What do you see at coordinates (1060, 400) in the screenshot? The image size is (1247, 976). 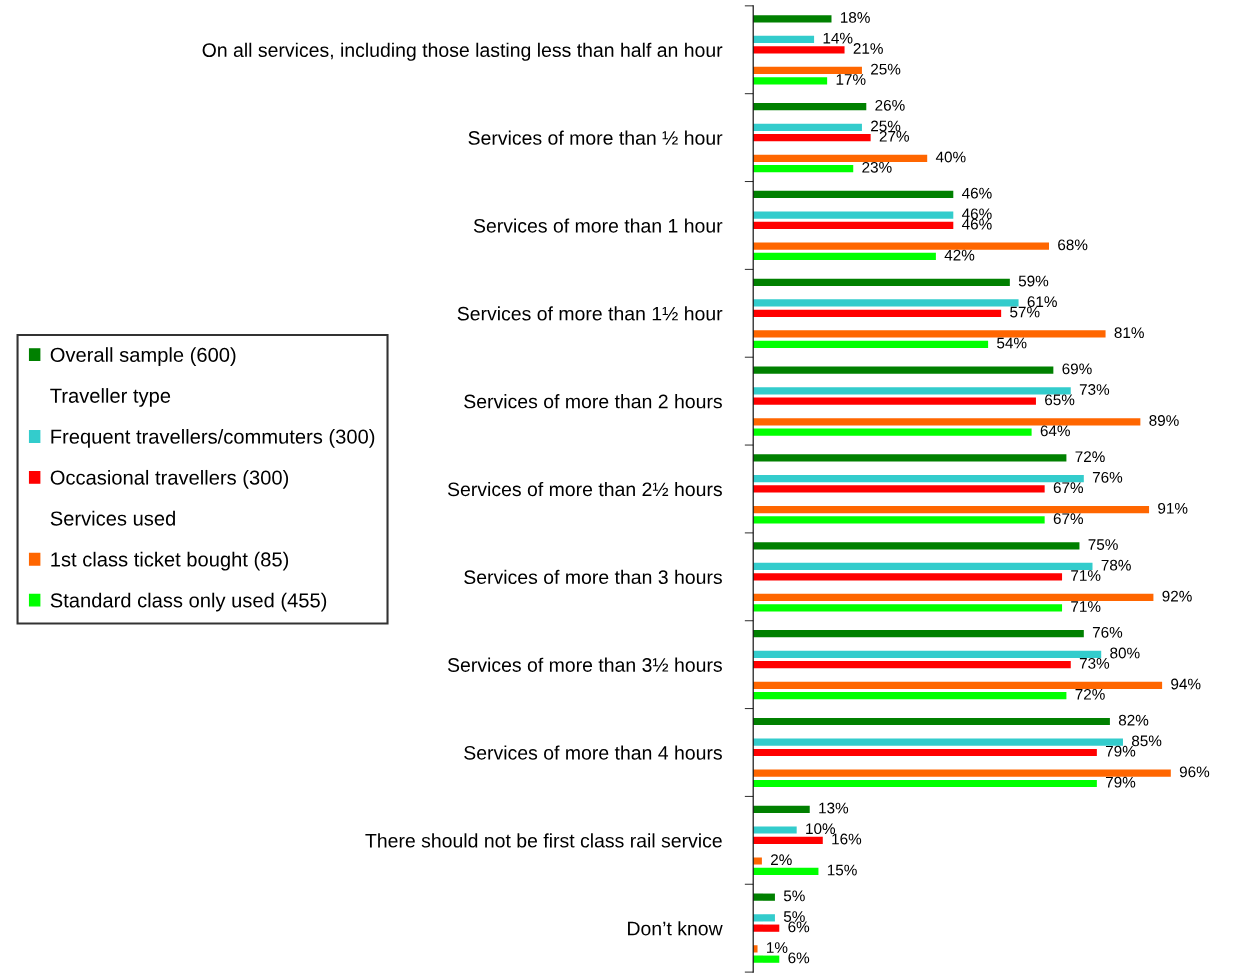 I see `data-label: 65%` at bounding box center [1060, 400].